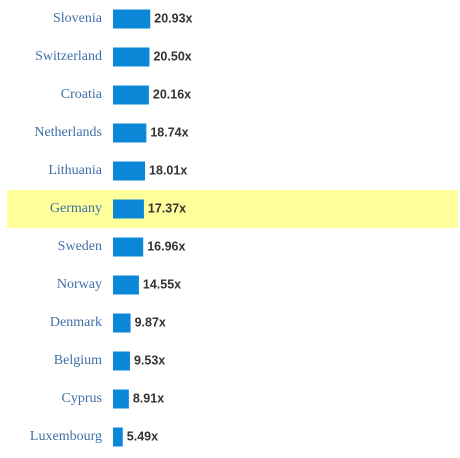  What do you see at coordinates (149, 360) in the screenshot?
I see `value-label: 9.53x` at bounding box center [149, 360].